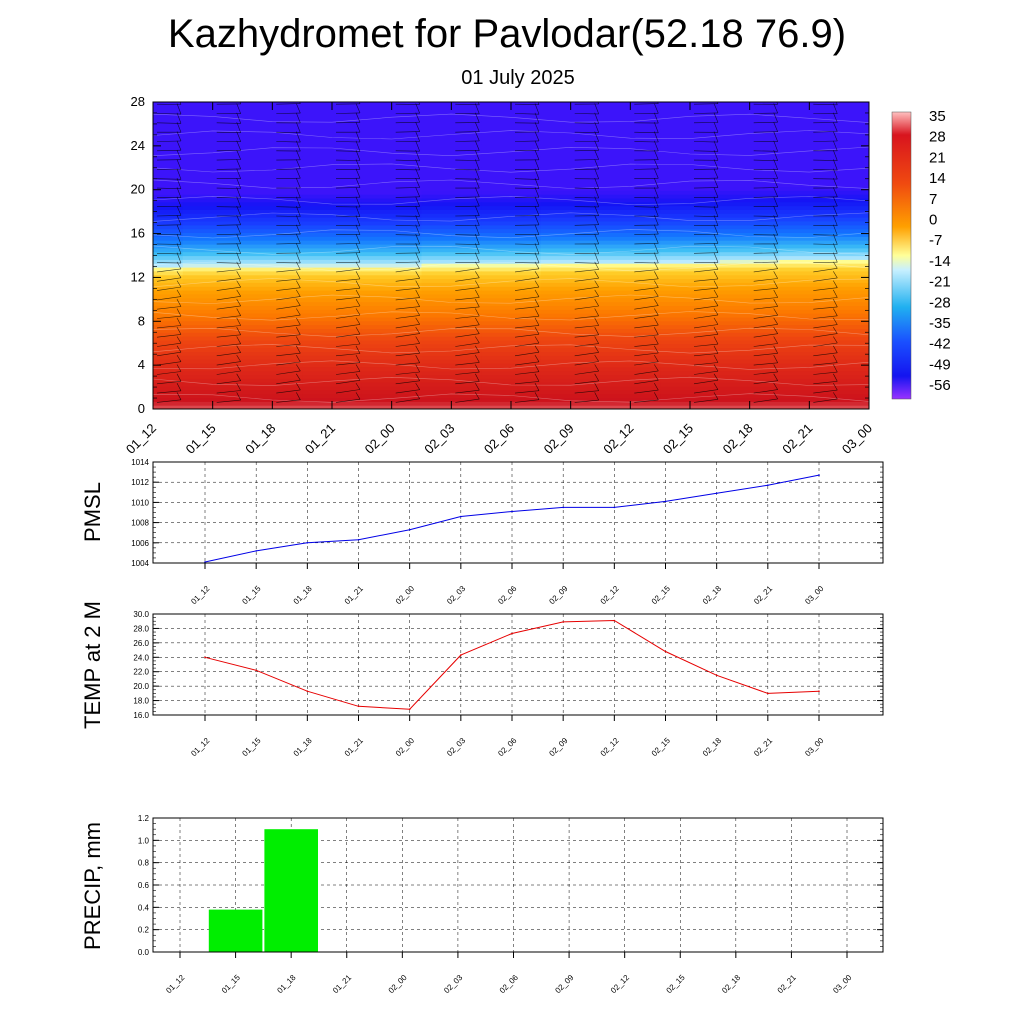 Image resolution: width=1024 pixels, height=1024 pixels. Describe the element at coordinates (937, 137) in the screenshot. I see `colorbar-label: 28` at that location.